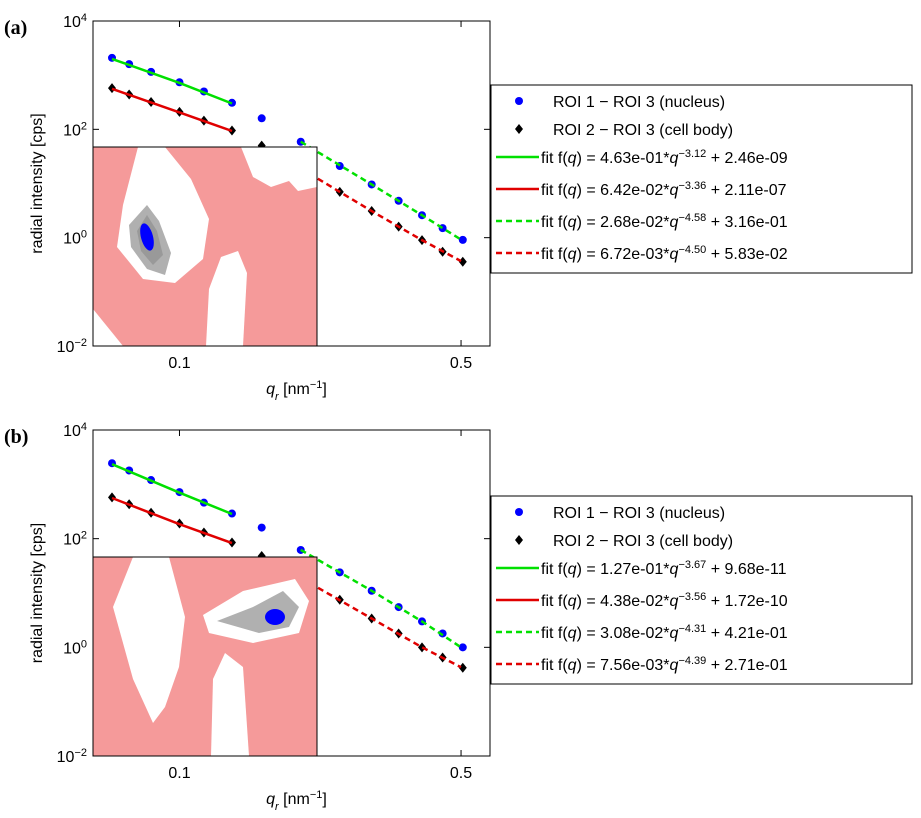  I want to click on legend-label: fit f(q) = 4.63e-01*q−3.12 + 2.46e-09, so click(664, 157).